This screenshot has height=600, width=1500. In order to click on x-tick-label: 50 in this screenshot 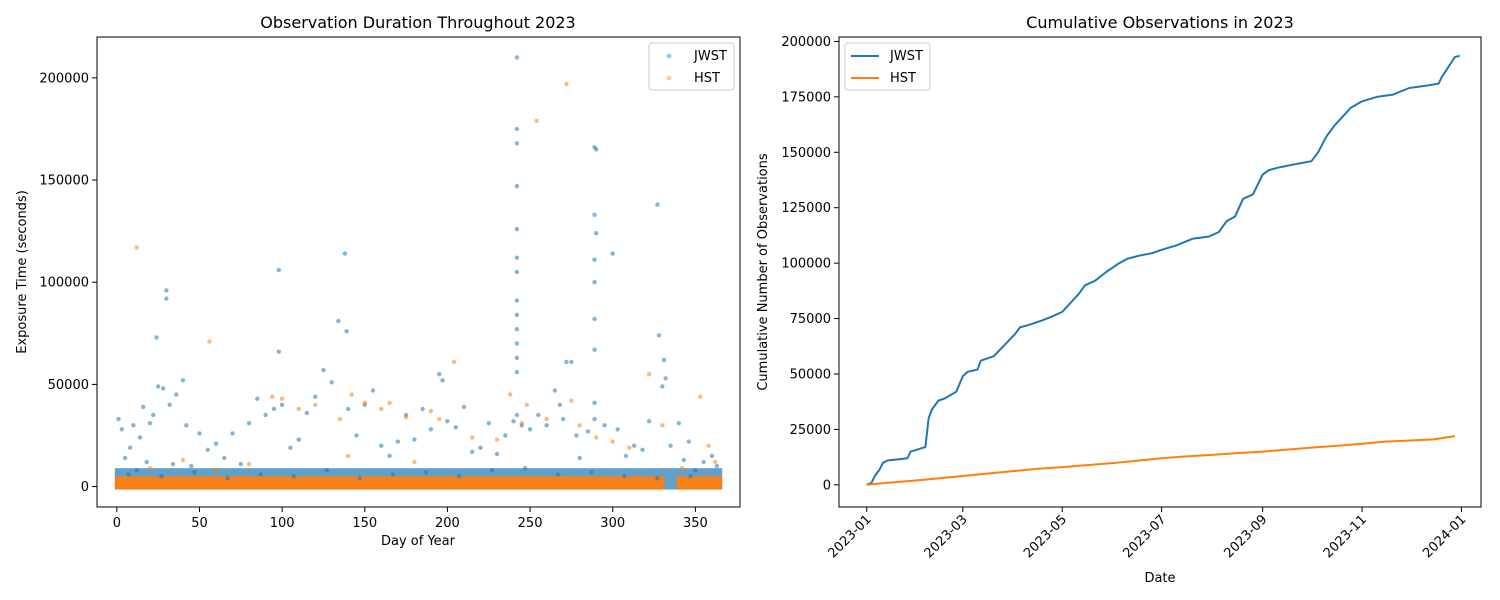, I will do `click(199, 523)`.